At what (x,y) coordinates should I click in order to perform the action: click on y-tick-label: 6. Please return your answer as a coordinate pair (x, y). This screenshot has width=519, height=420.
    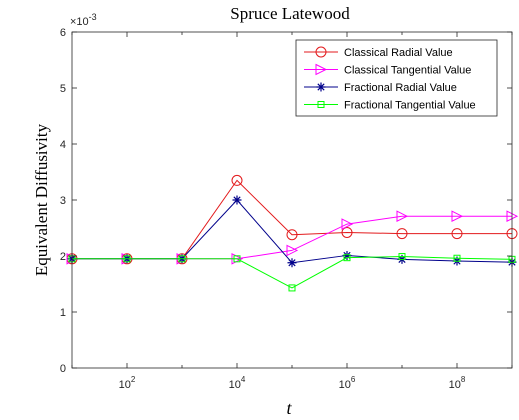
    Looking at the image, I should click on (63, 33).